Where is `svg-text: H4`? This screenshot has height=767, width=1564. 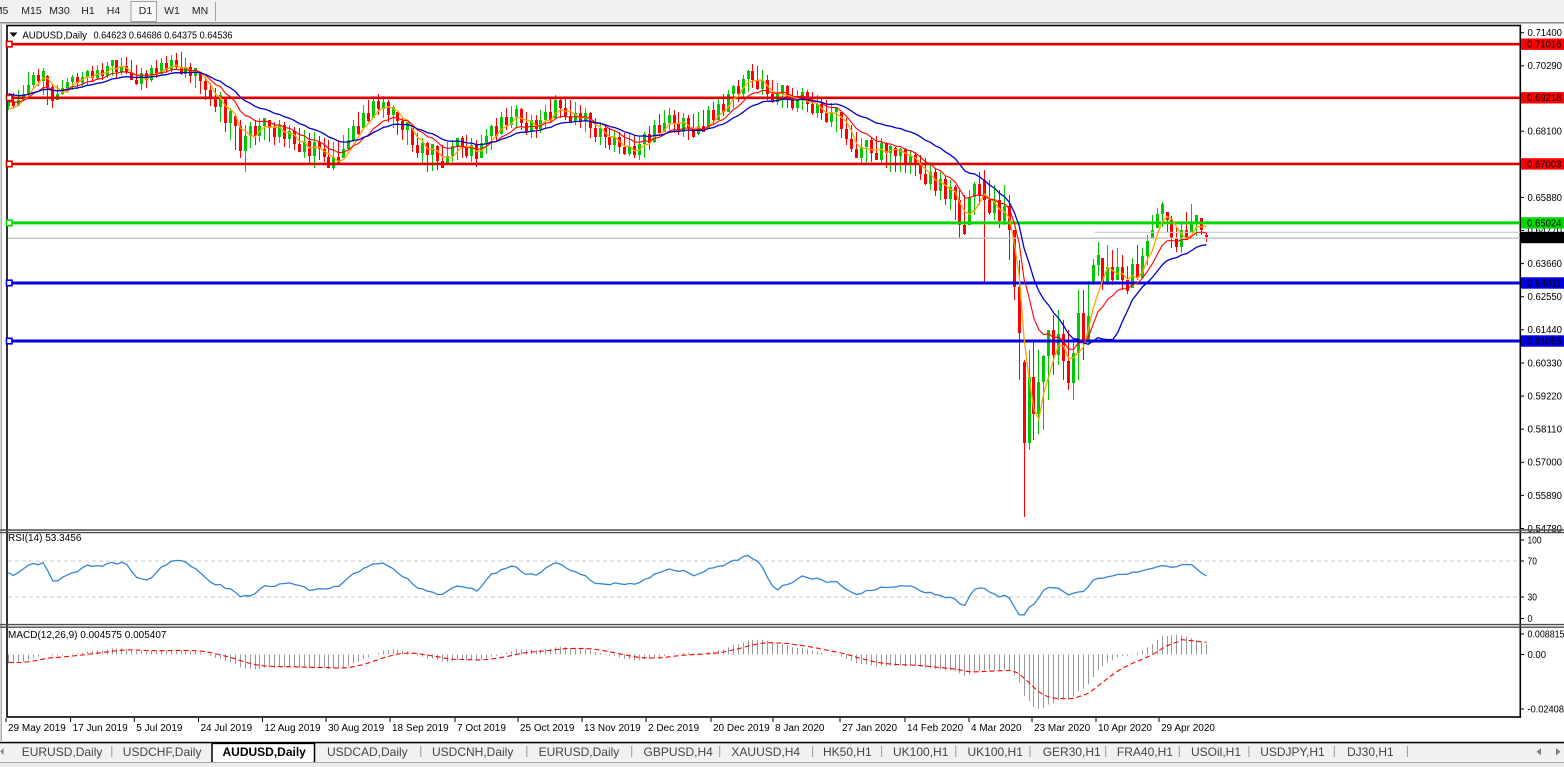 svg-text: H4 is located at coordinates (114, 11).